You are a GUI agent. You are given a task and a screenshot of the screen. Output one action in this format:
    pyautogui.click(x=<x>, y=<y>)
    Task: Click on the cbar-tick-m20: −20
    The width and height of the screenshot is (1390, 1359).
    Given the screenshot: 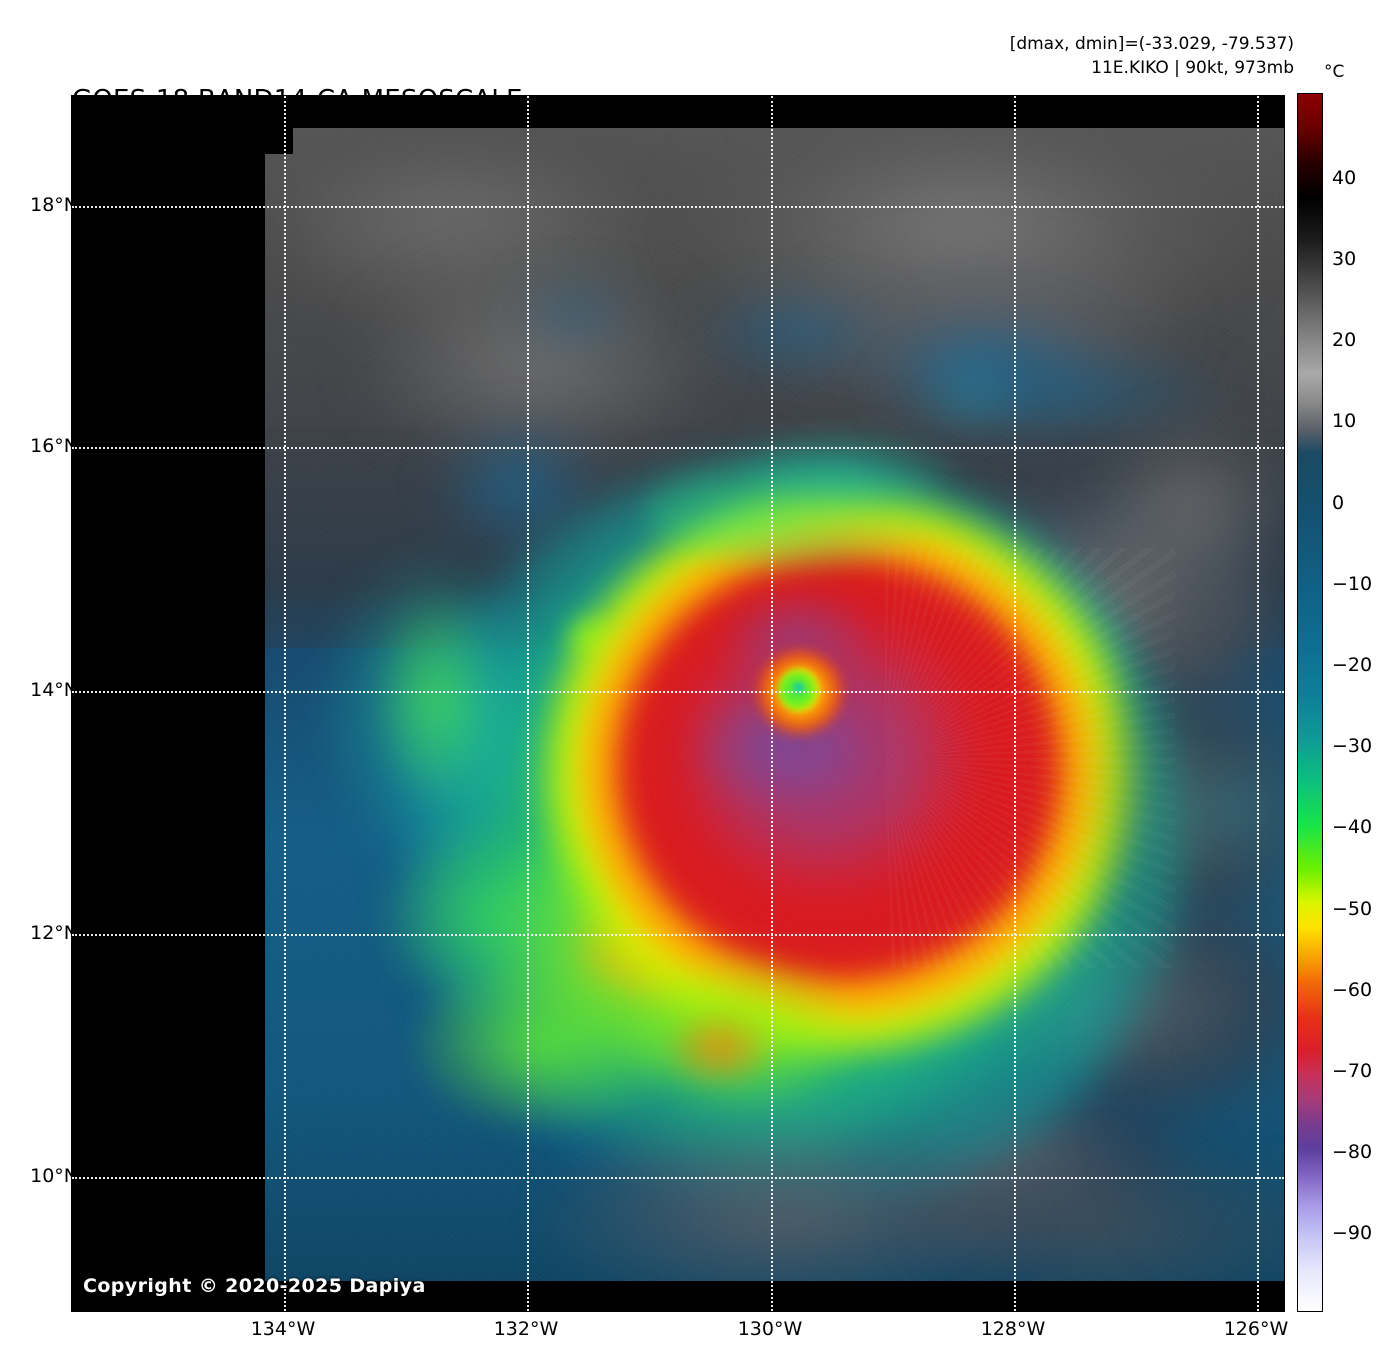 What is the action you would take?
    pyautogui.click(x=1352, y=665)
    